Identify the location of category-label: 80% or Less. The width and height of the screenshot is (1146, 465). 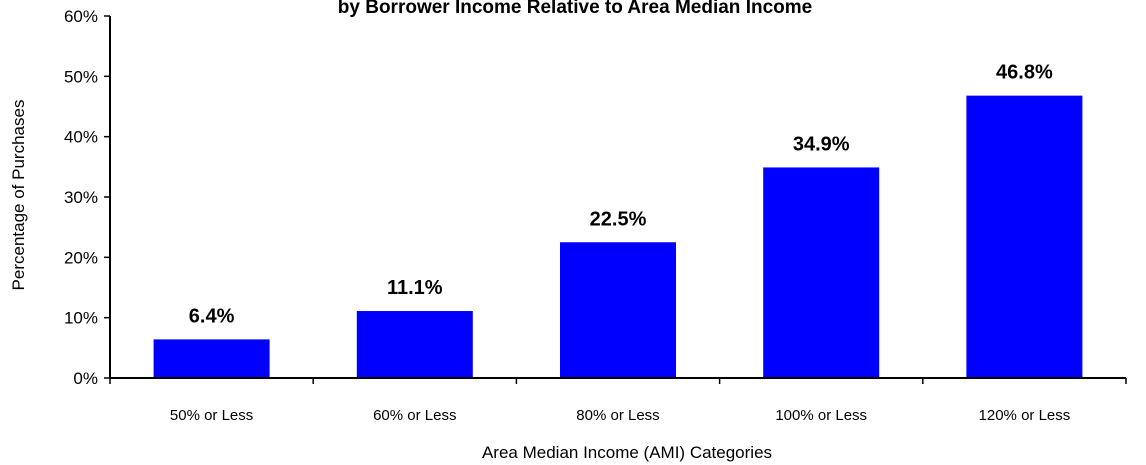
(617, 415).